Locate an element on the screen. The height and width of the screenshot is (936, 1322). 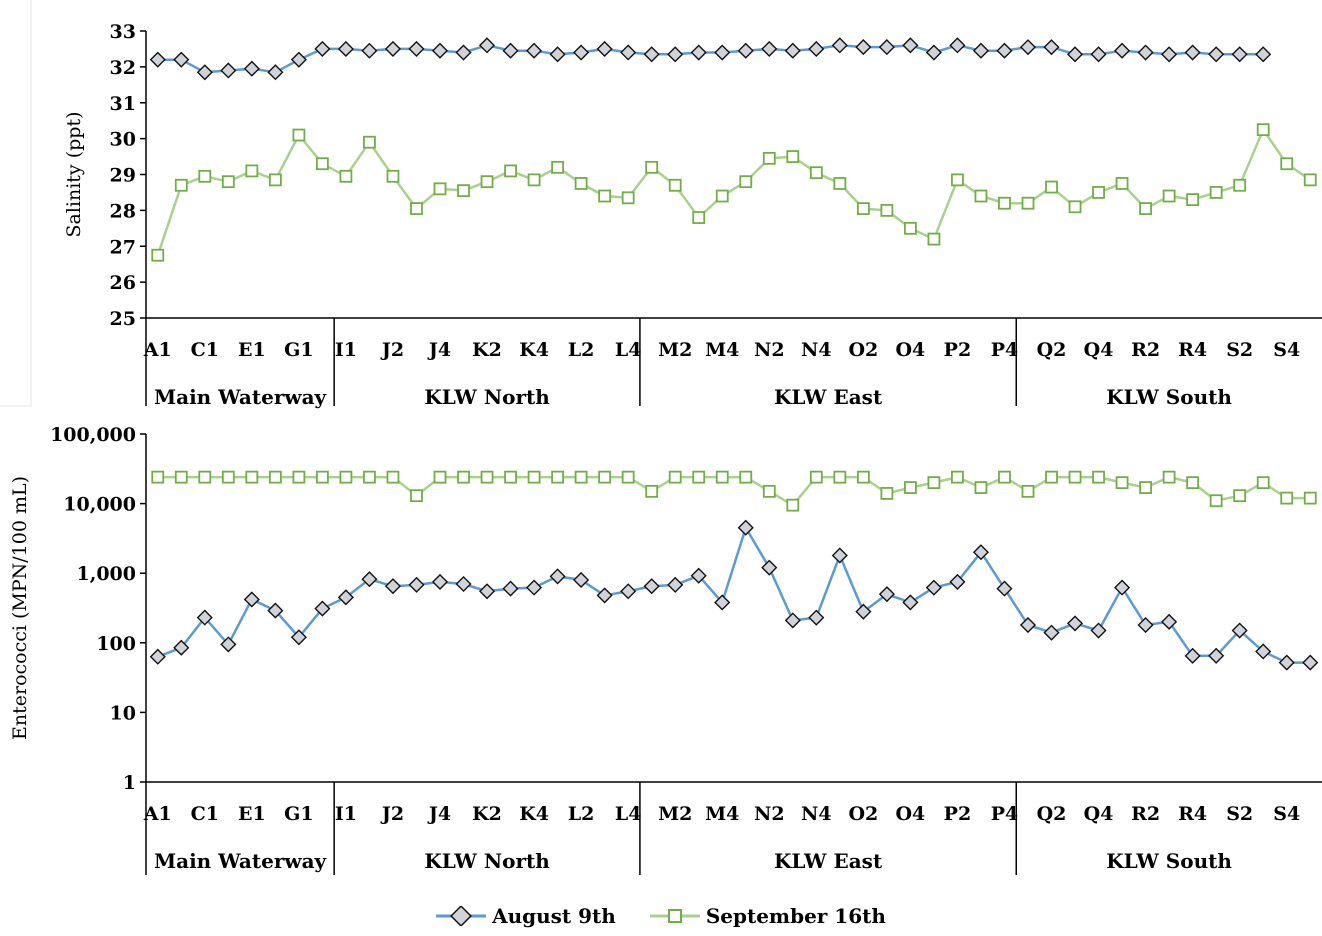
x-tick-label: S2 is located at coordinates (1239, 814).